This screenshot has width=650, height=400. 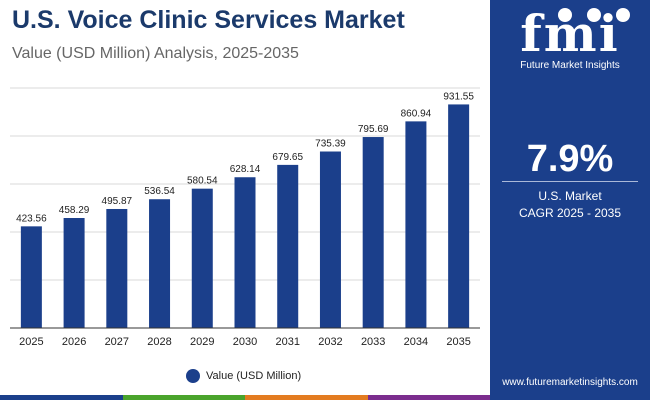 What do you see at coordinates (74, 342) in the screenshot?
I see `x-tick-label: 2026` at bounding box center [74, 342].